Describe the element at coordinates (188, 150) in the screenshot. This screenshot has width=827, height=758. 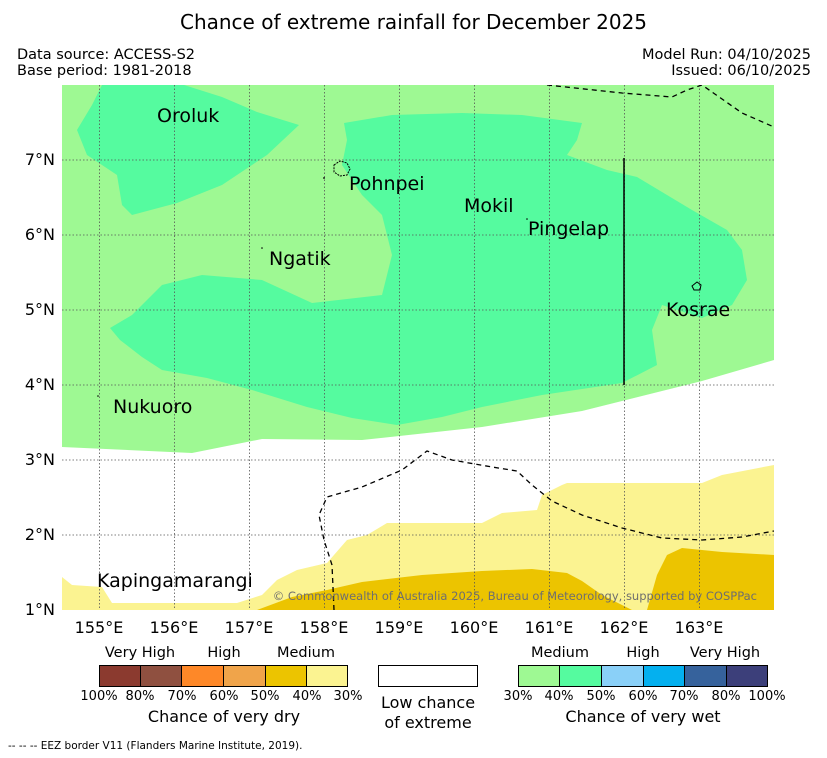
I see `wet-high-region-north` at that location.